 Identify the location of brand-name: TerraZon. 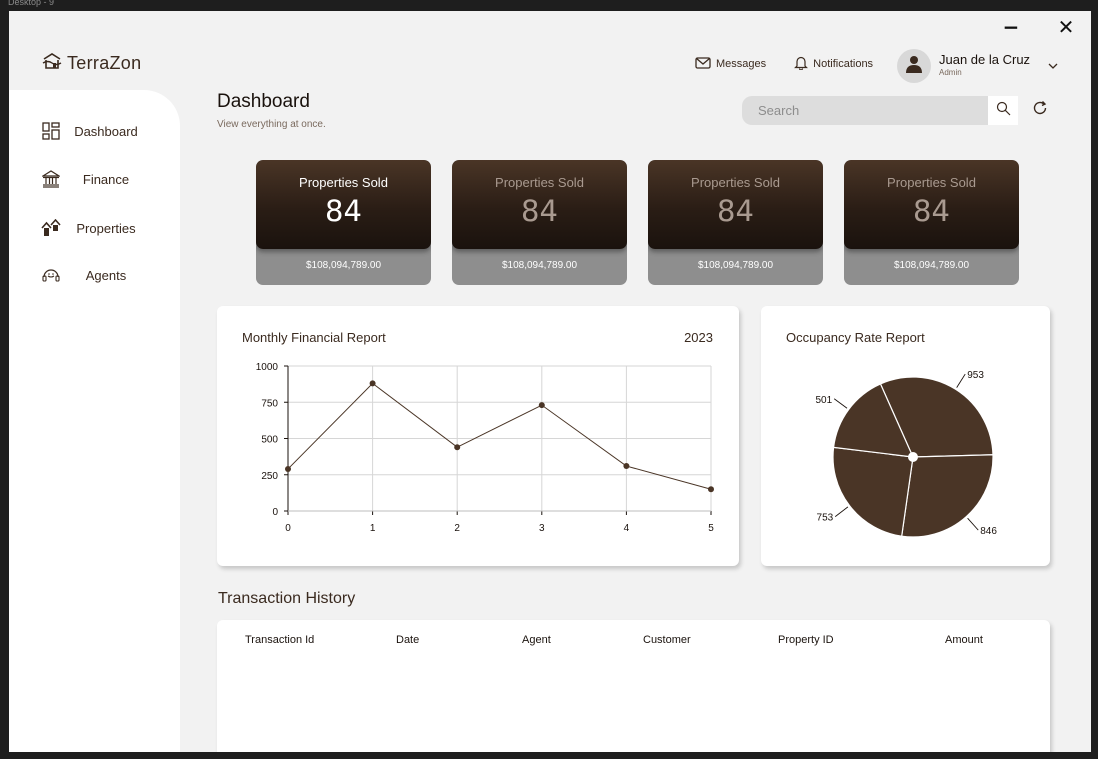
(104, 62).